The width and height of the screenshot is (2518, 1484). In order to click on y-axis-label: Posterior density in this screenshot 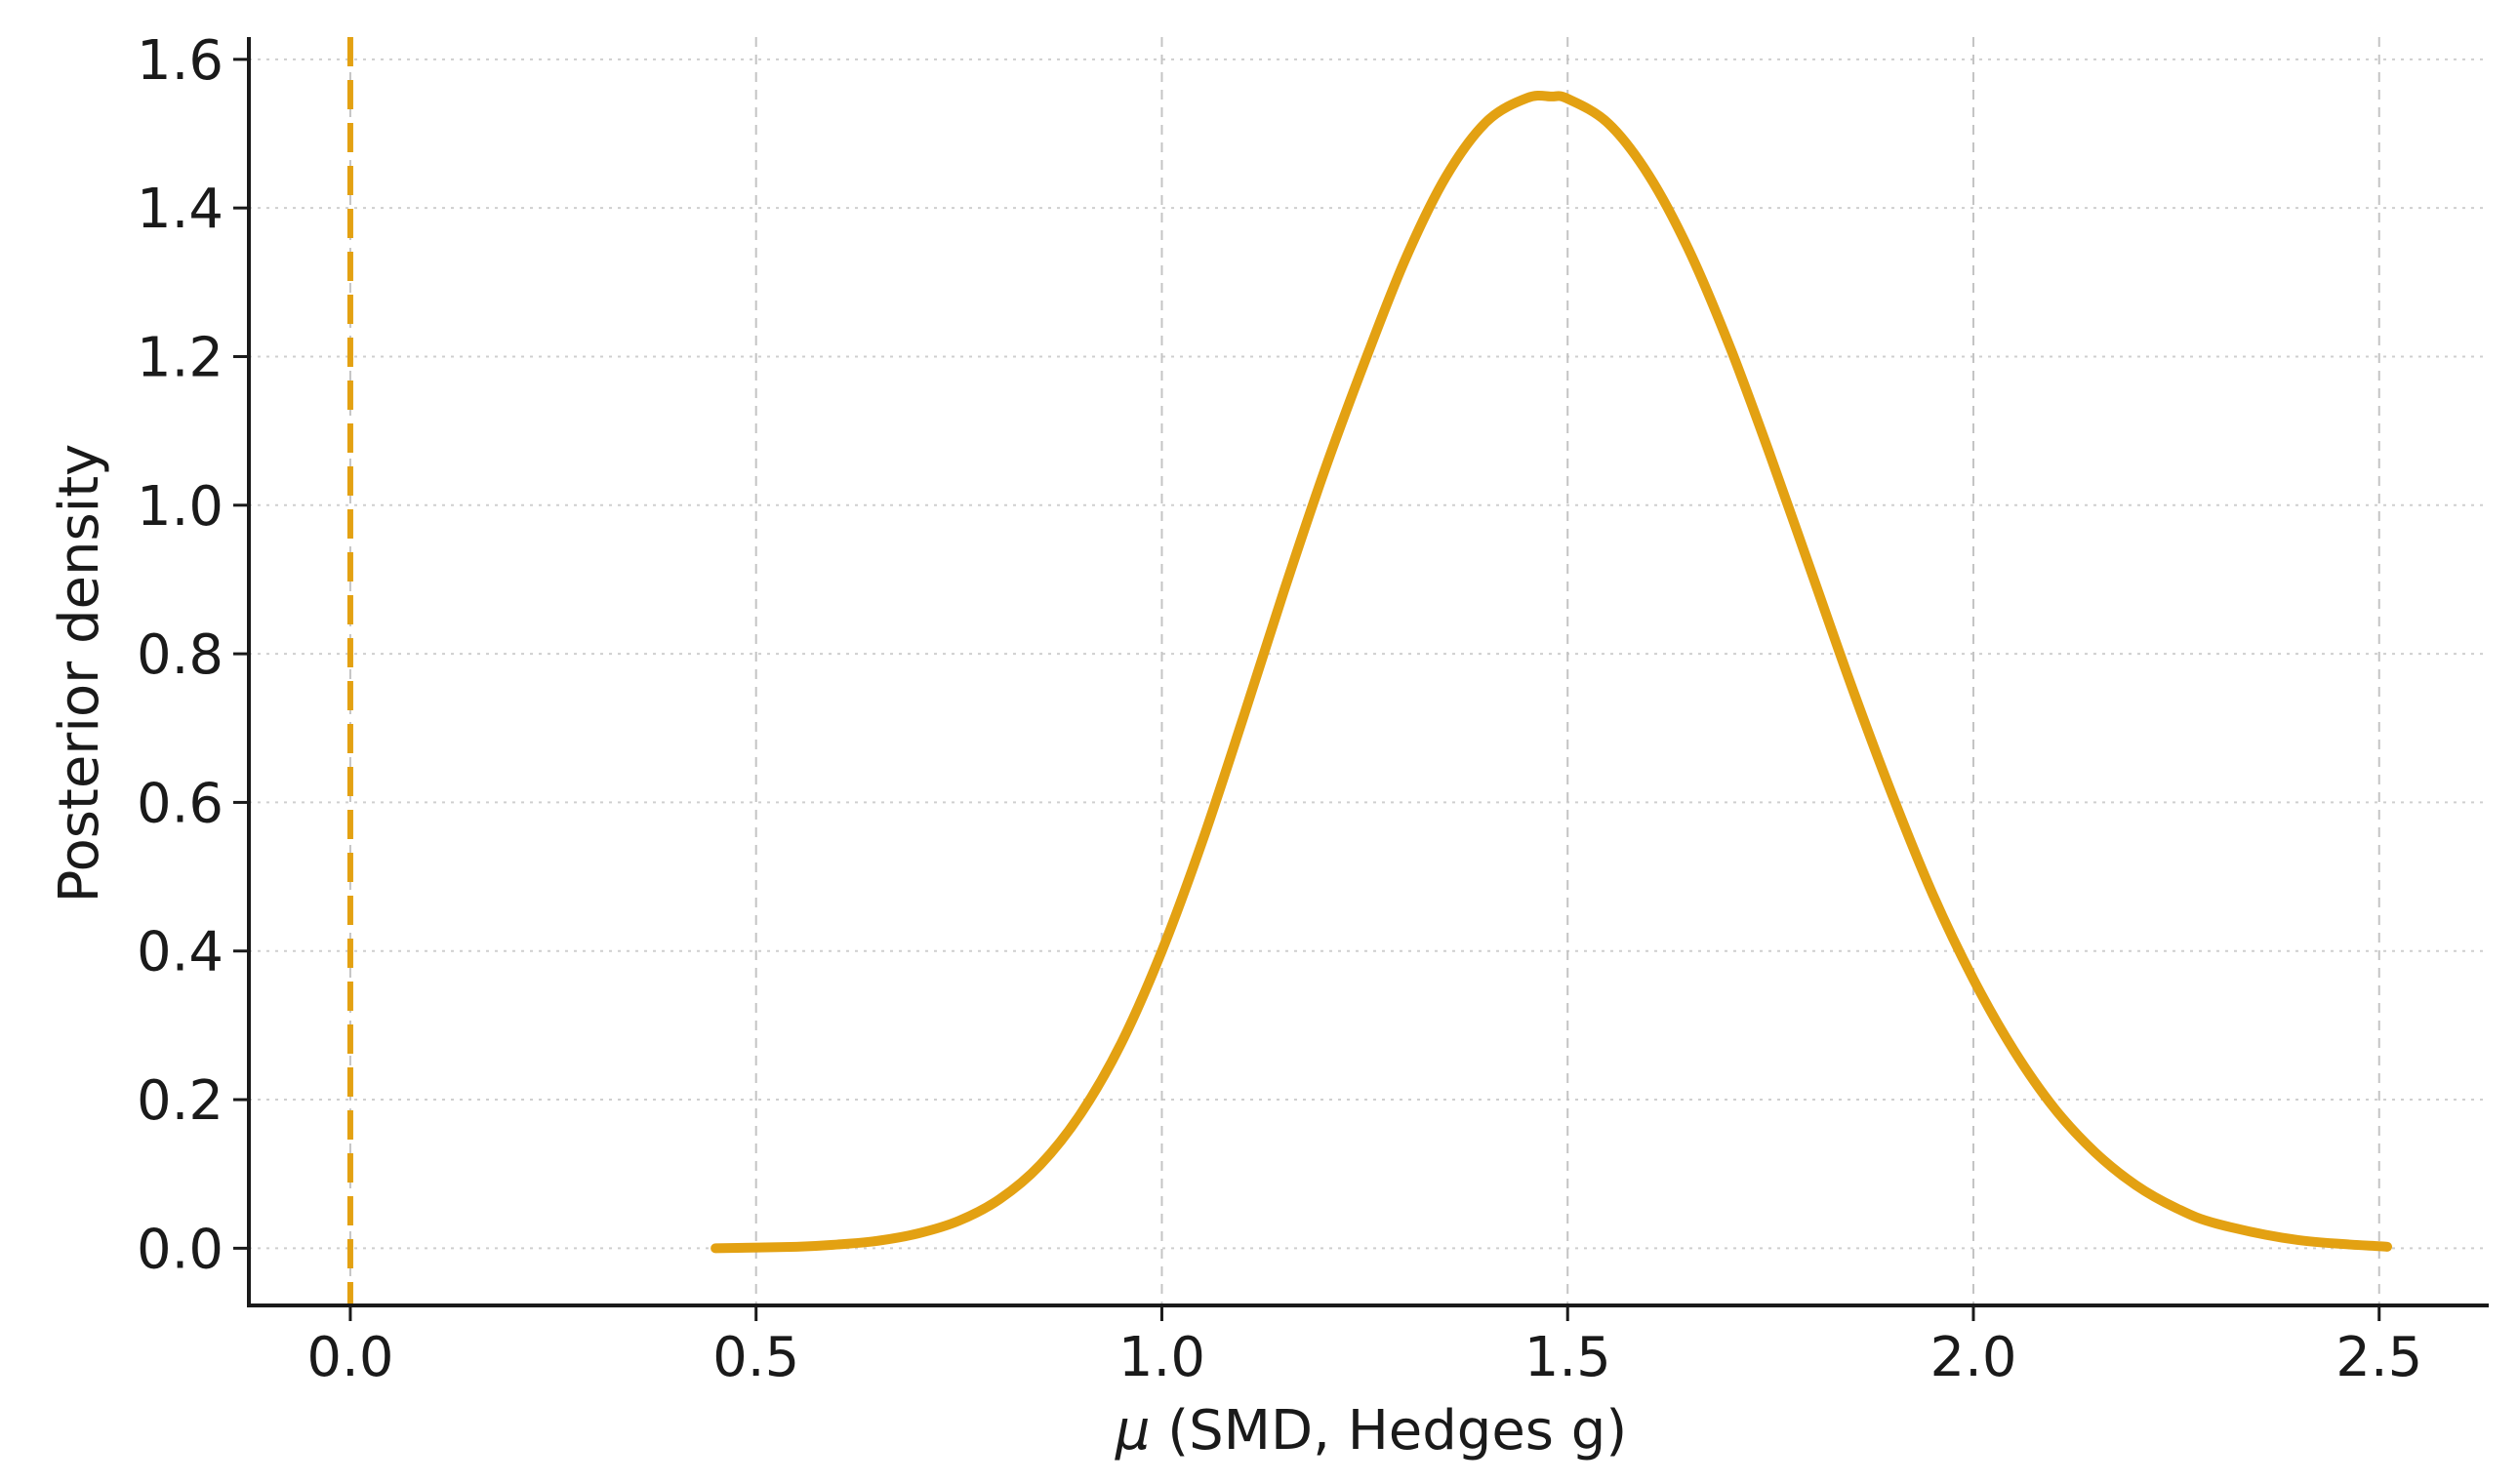, I will do `click(79, 673)`.